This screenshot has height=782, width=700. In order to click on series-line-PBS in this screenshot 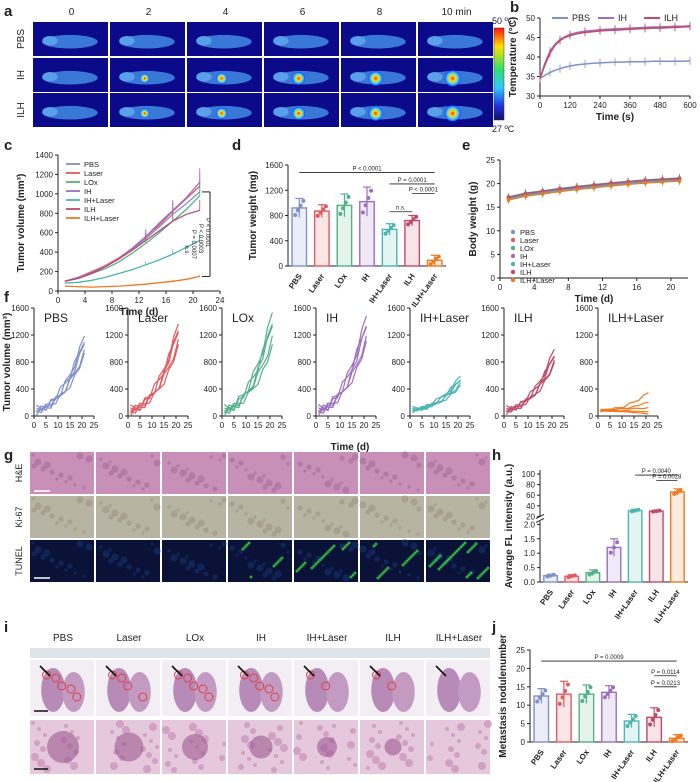, I will do `click(615, 70)`.